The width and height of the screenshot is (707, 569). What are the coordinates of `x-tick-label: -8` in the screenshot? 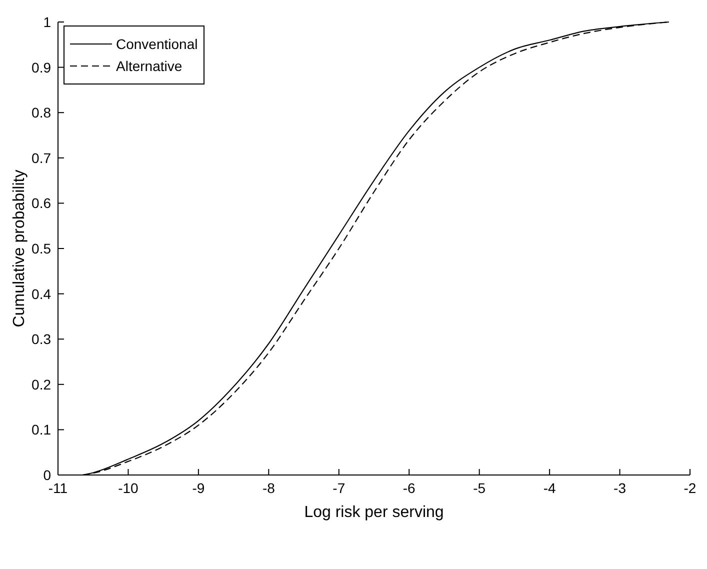 It's located at (269, 488).